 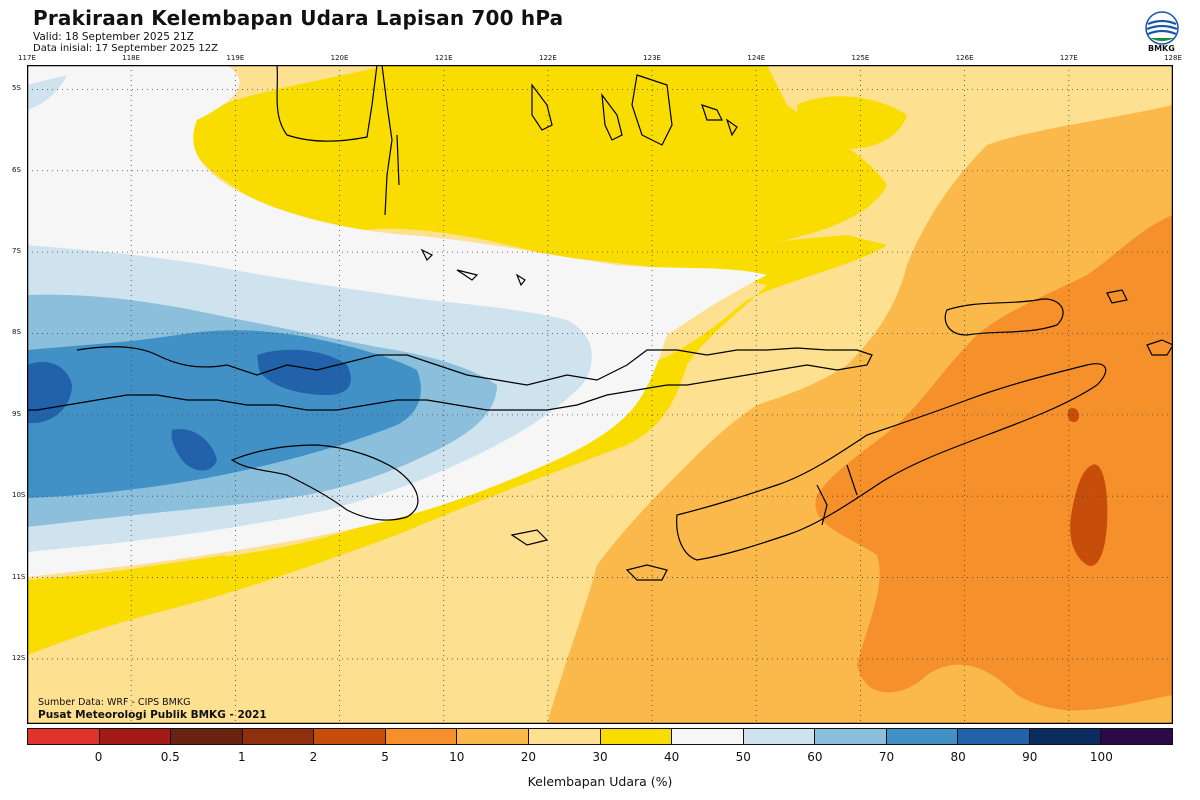 I want to click on lat-tick-label: 12S, so click(x=19, y=657).